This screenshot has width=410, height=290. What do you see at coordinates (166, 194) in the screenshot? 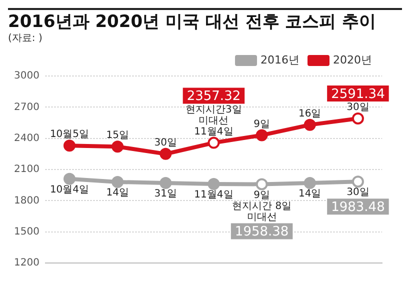
I see `annotation: 31일` at bounding box center [166, 194].